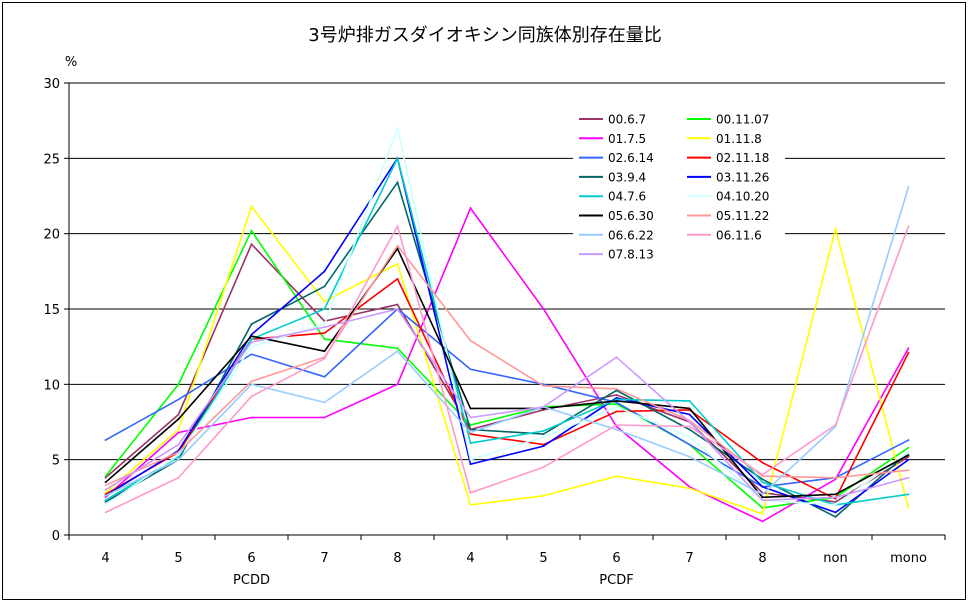 The height and width of the screenshot is (604, 970). Describe the element at coordinates (742, 158) in the screenshot. I see `legend-label: 02.11.18` at that location.